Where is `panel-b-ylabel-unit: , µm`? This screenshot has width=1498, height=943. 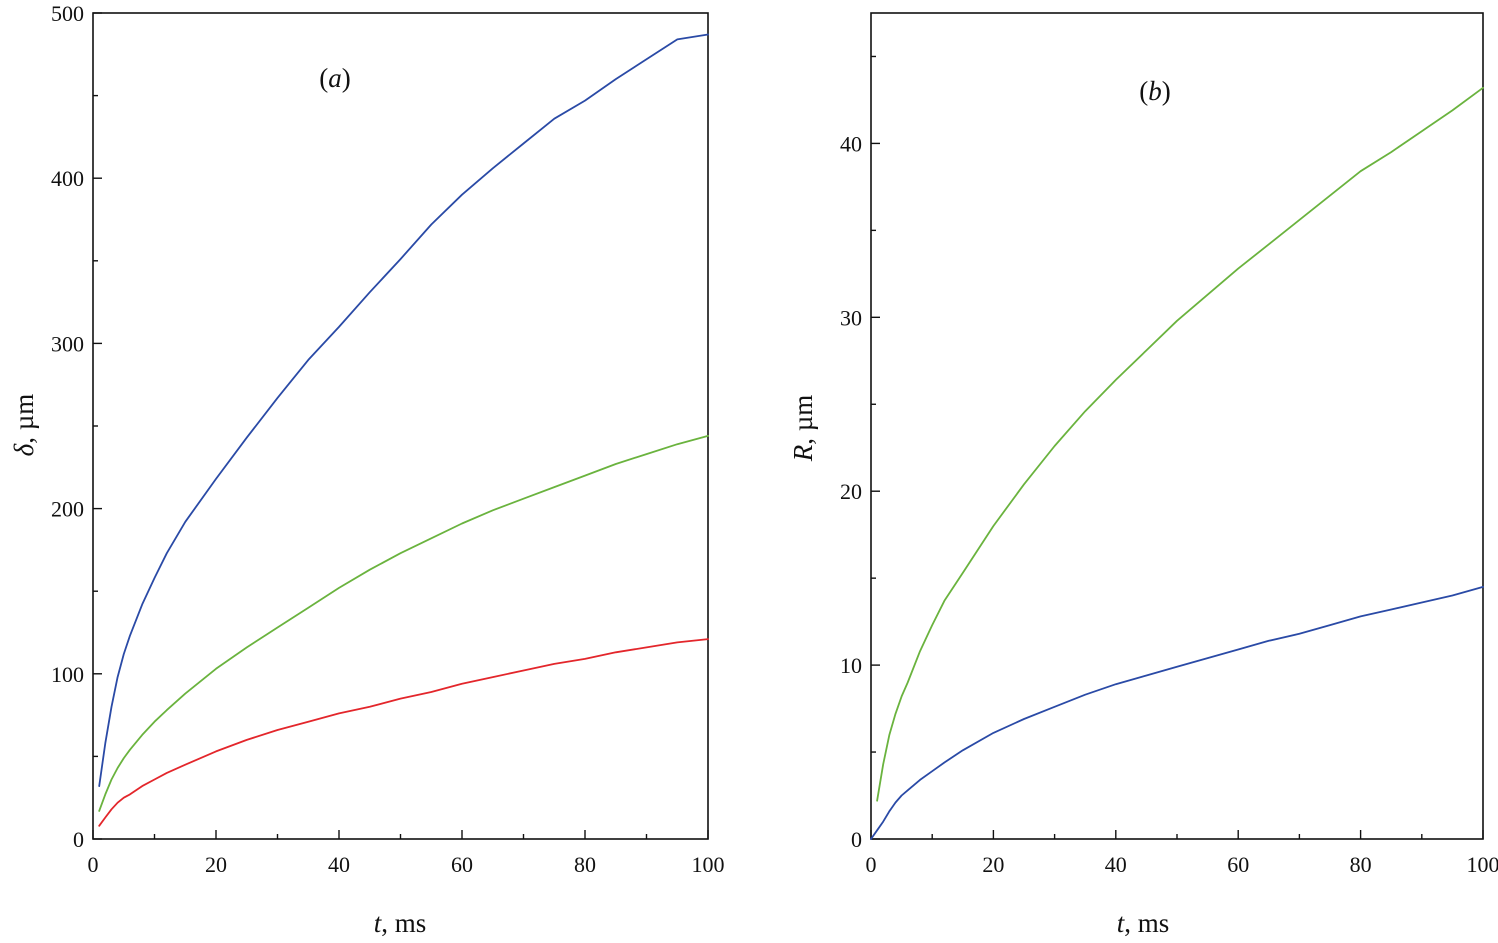 panel-b-ylabel-unit: , µm is located at coordinates (803, 420).